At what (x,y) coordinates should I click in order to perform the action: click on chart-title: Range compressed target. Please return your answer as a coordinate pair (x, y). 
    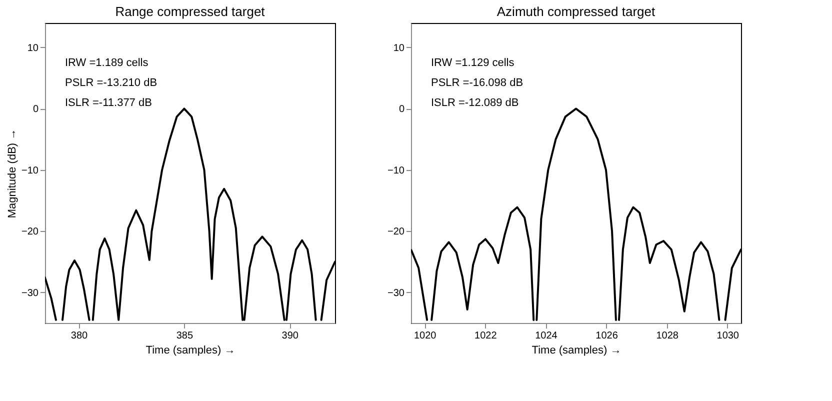
    Looking at the image, I should click on (190, 11).